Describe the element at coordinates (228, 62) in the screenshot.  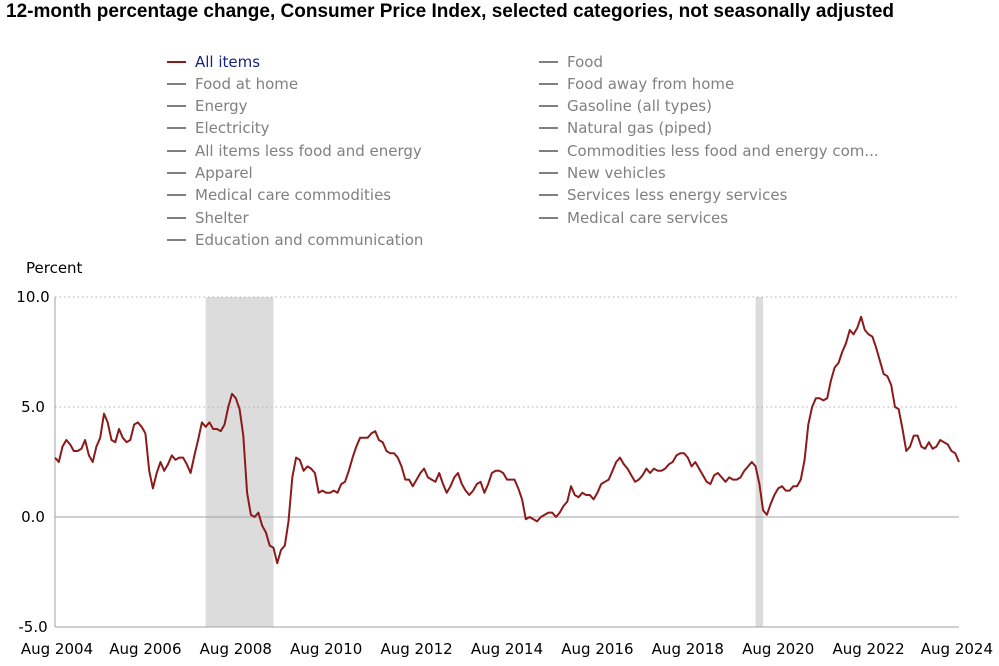
I see `legend-label: All items` at that location.